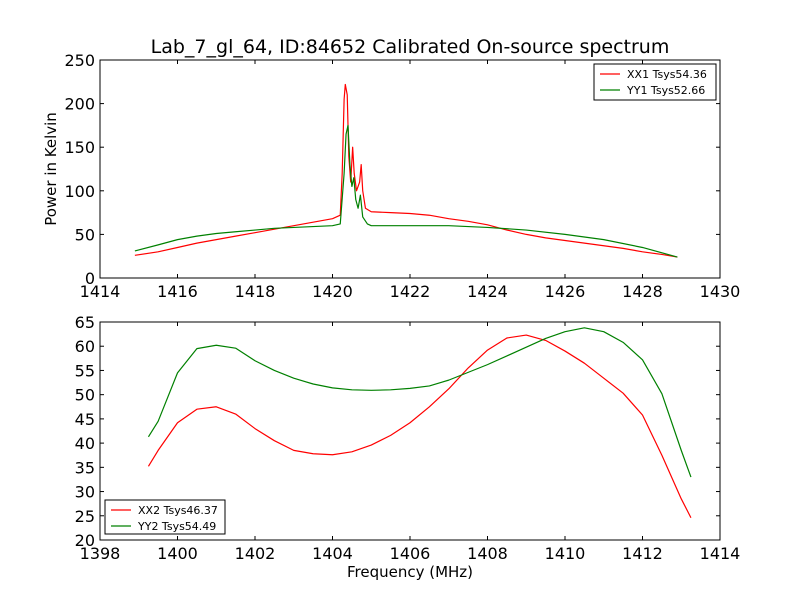 This screenshot has width=800, height=600. What do you see at coordinates (85, 370) in the screenshot?
I see `y-tick-label: 55` at bounding box center [85, 370].